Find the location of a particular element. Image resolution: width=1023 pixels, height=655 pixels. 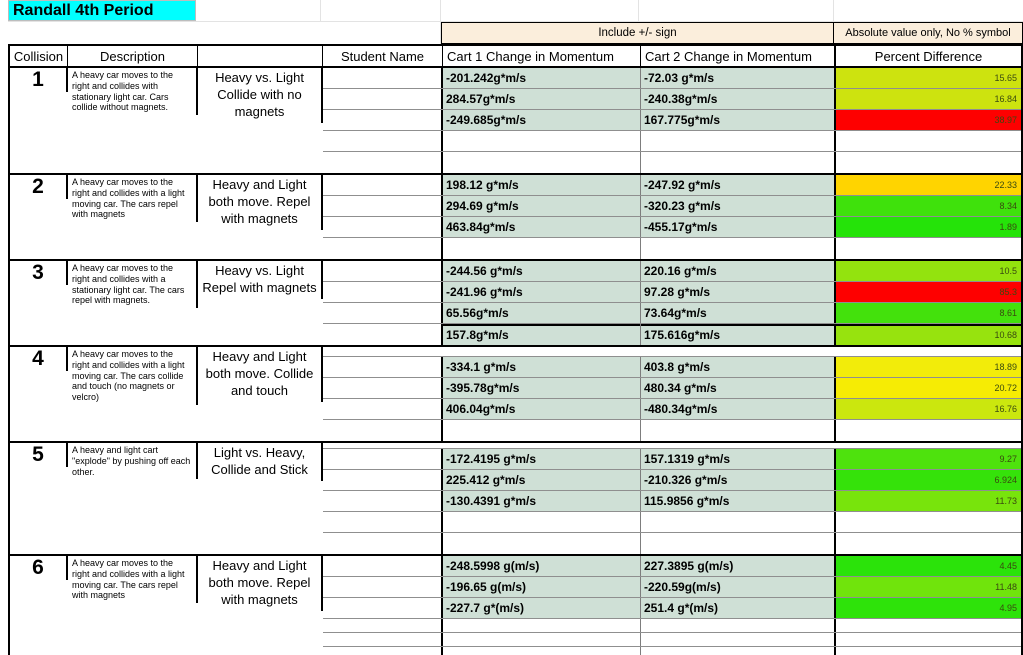

cart1-momentum-cell: 284.57g*m/s is located at coordinates (542, 99).